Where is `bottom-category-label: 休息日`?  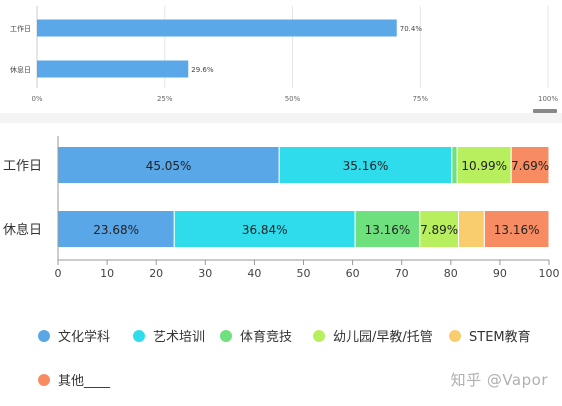 bottom-category-label: 休息日 is located at coordinates (22, 230).